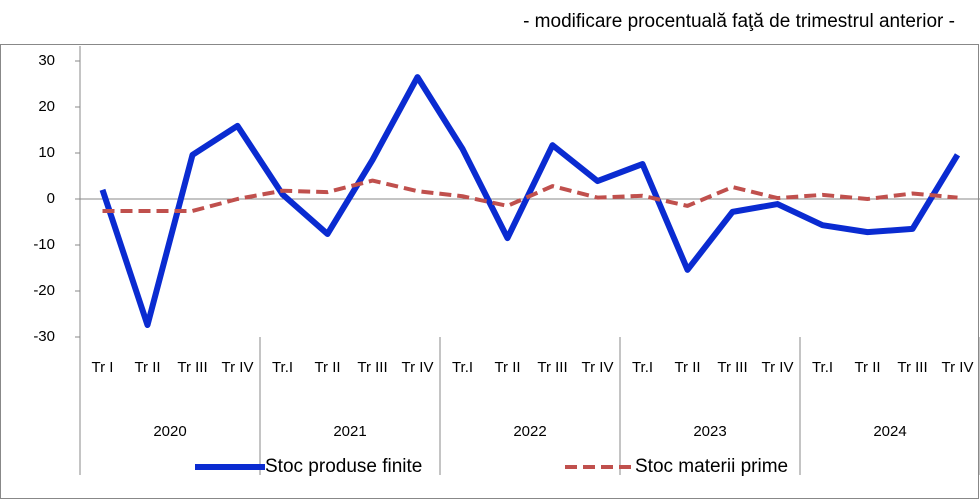 This screenshot has width=980, height=499. I want to click on series-line, so click(530, 195).